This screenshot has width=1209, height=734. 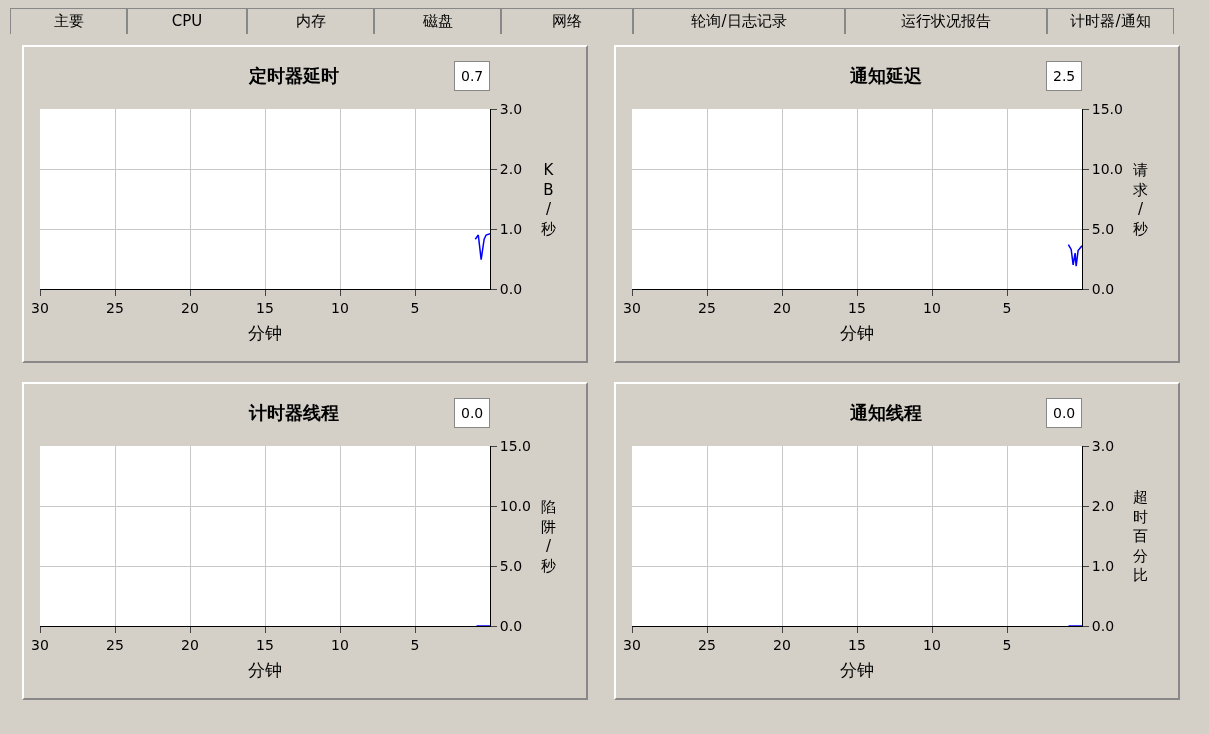 What do you see at coordinates (739, 21) in the screenshot?
I see `text: 轮询/日志记录` at bounding box center [739, 21].